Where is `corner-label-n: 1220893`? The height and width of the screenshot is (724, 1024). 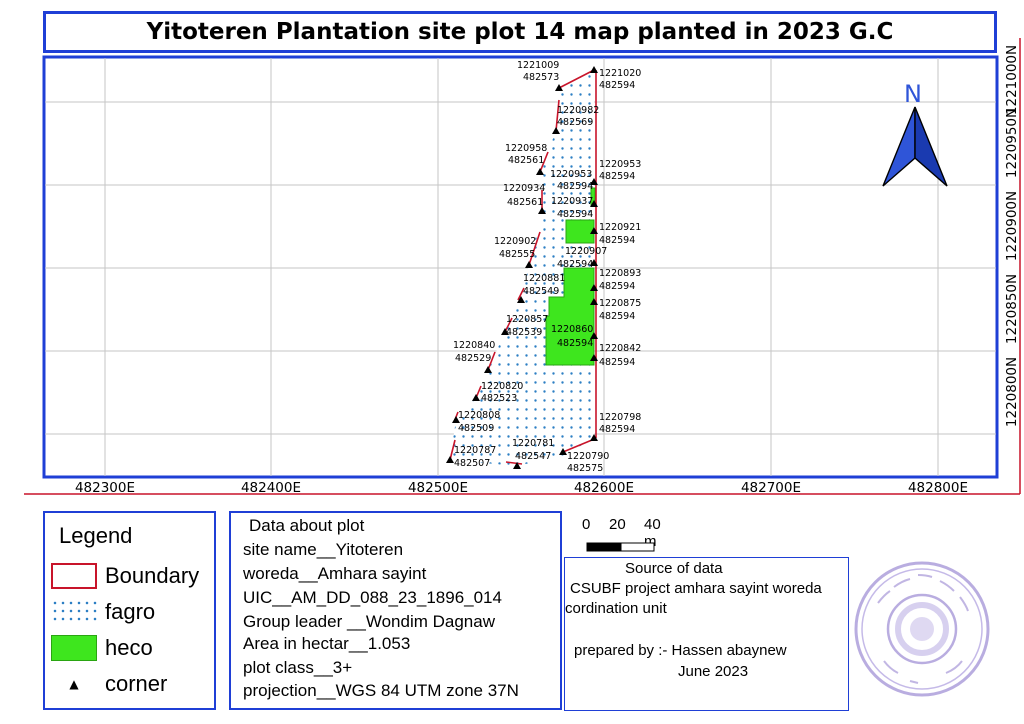
corner-label-n: 1220893 is located at coordinates (620, 273).